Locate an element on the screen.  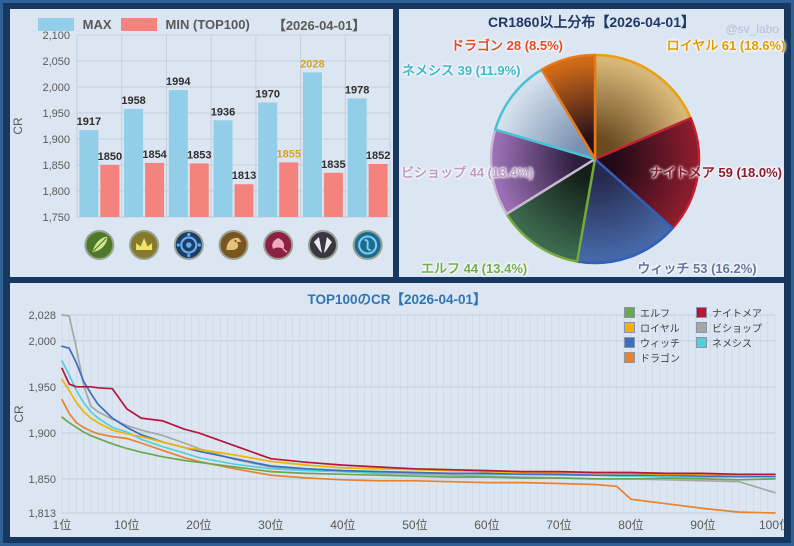
min-bar-value: 1835 is located at coordinates (333, 165).